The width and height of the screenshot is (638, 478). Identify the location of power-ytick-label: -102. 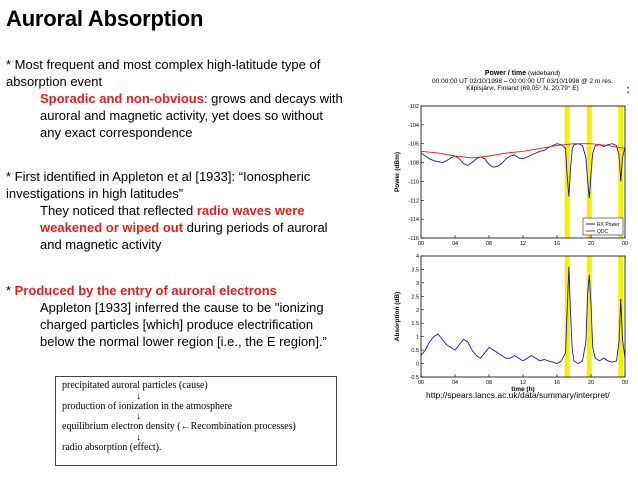
(413, 107).